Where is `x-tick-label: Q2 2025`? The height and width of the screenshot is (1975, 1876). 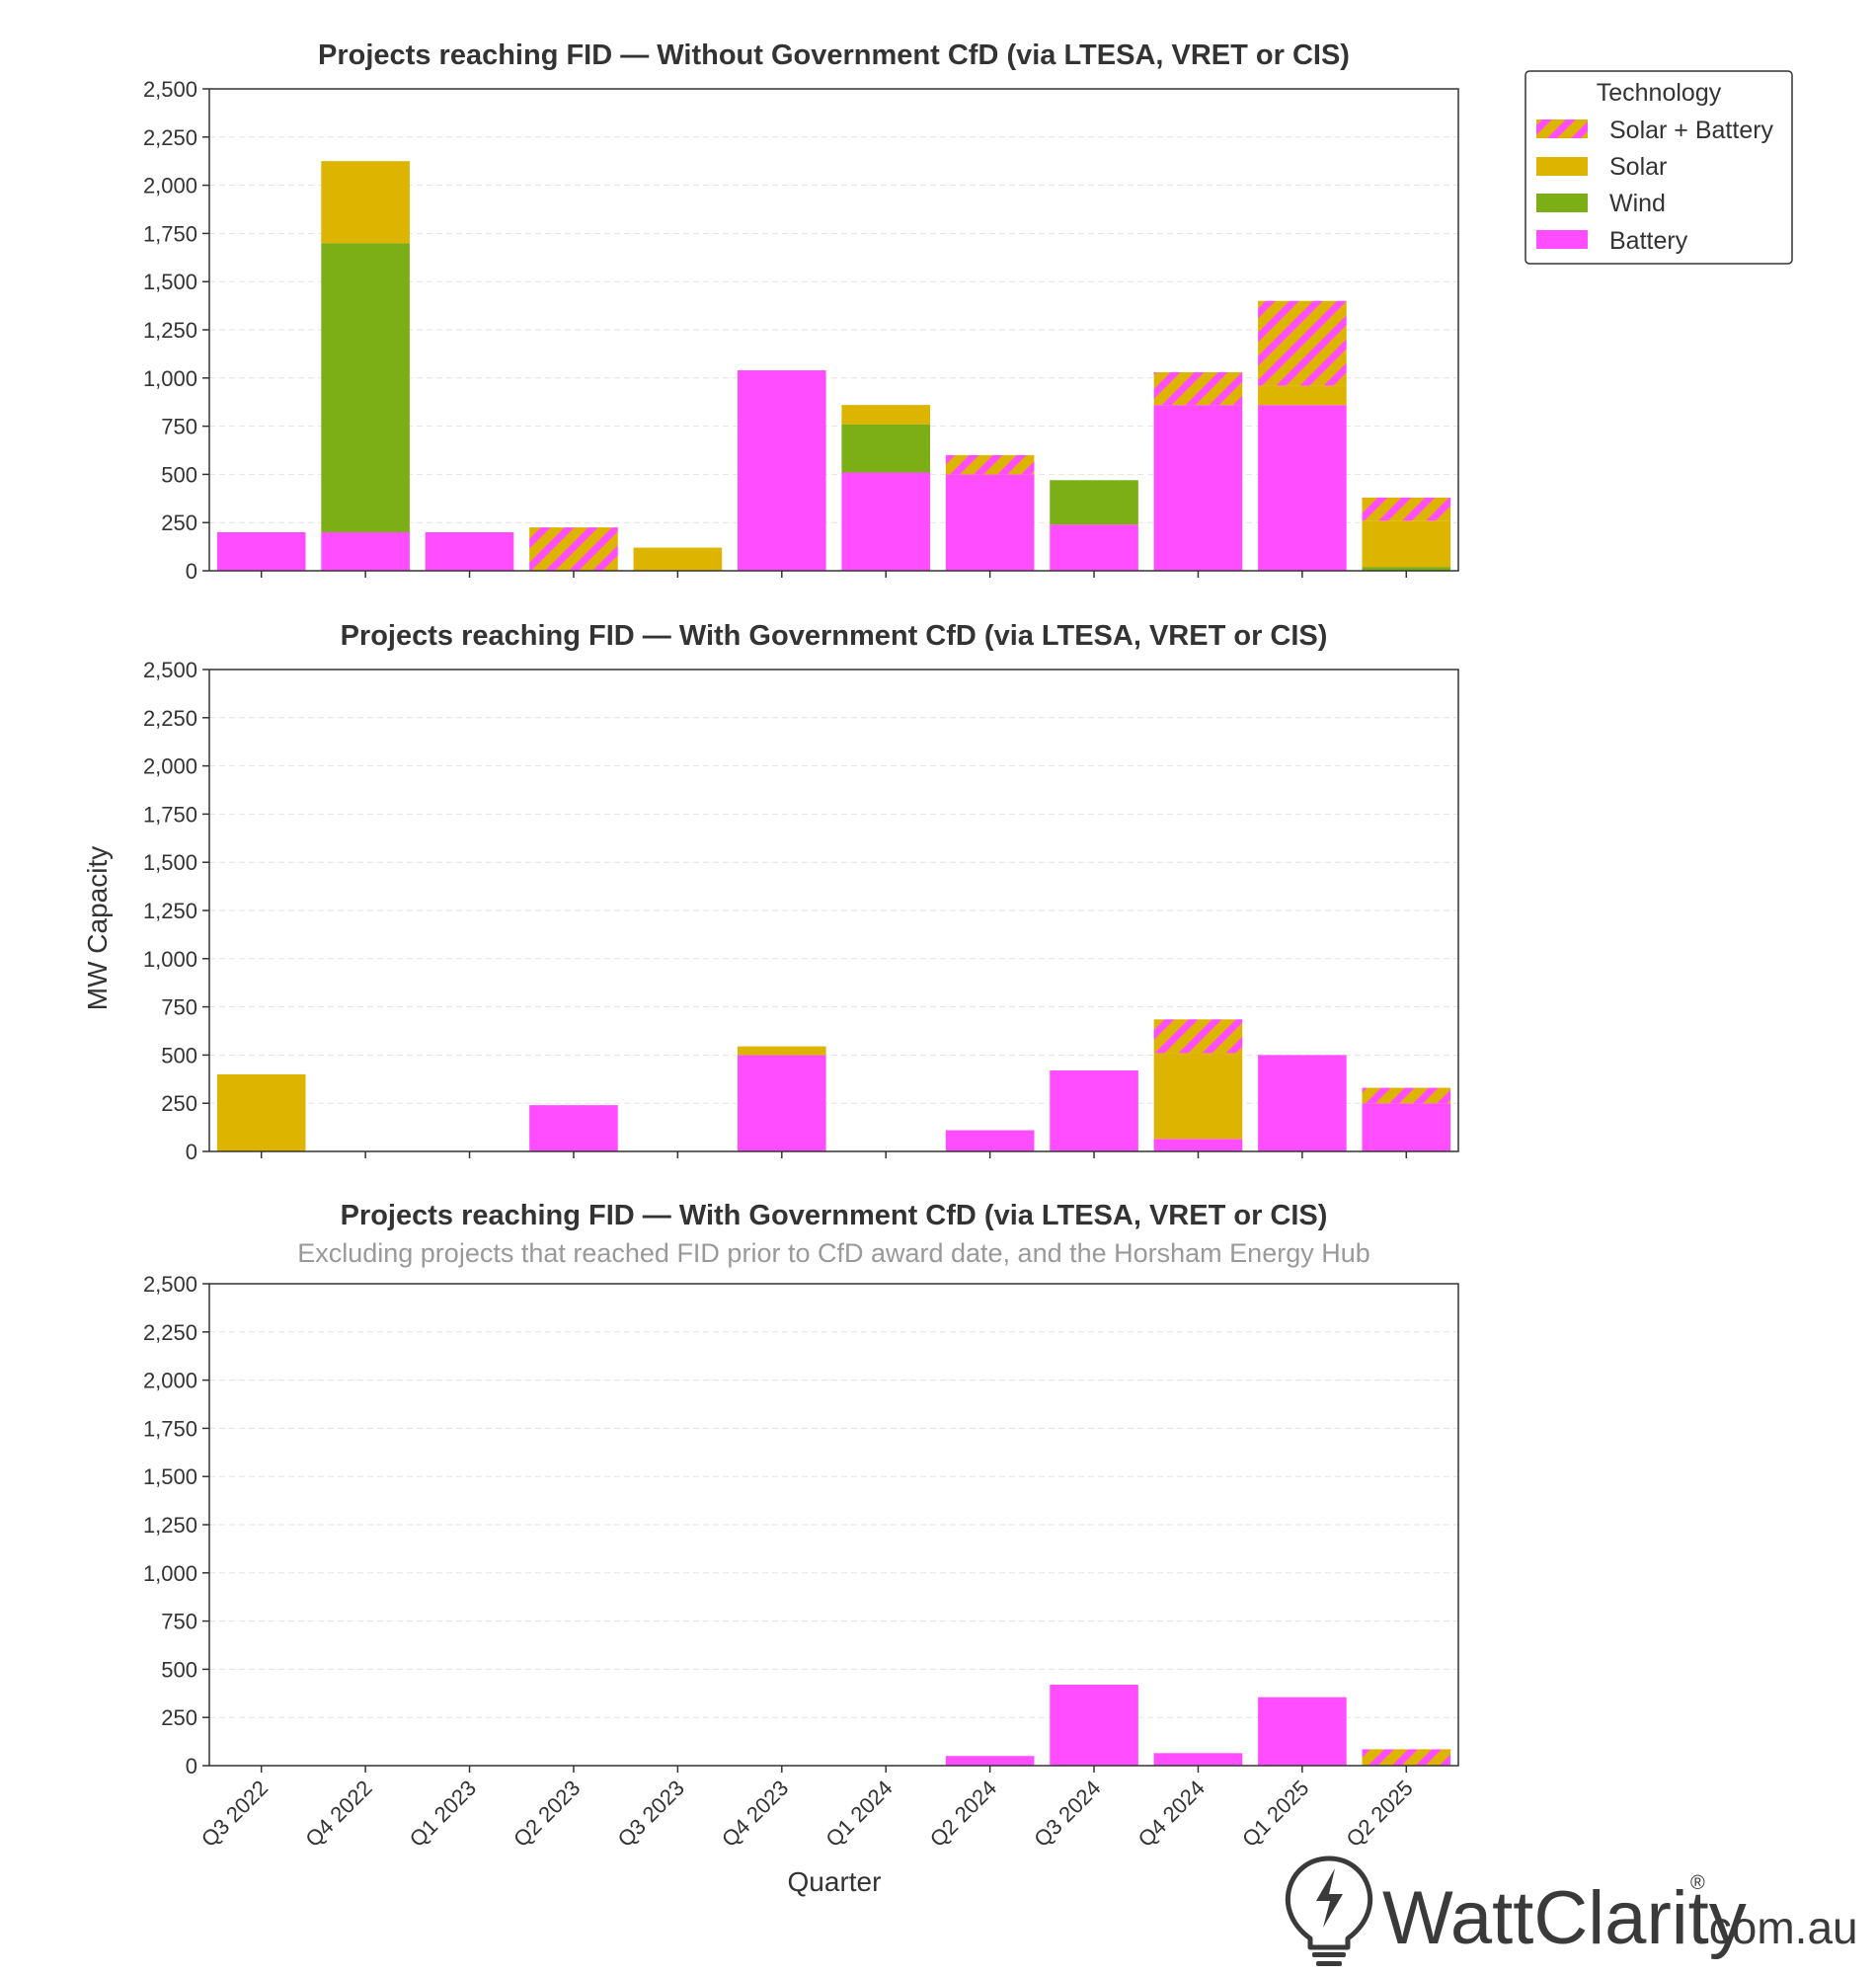
x-tick-label: Q2 2025 is located at coordinates (1379, 1814).